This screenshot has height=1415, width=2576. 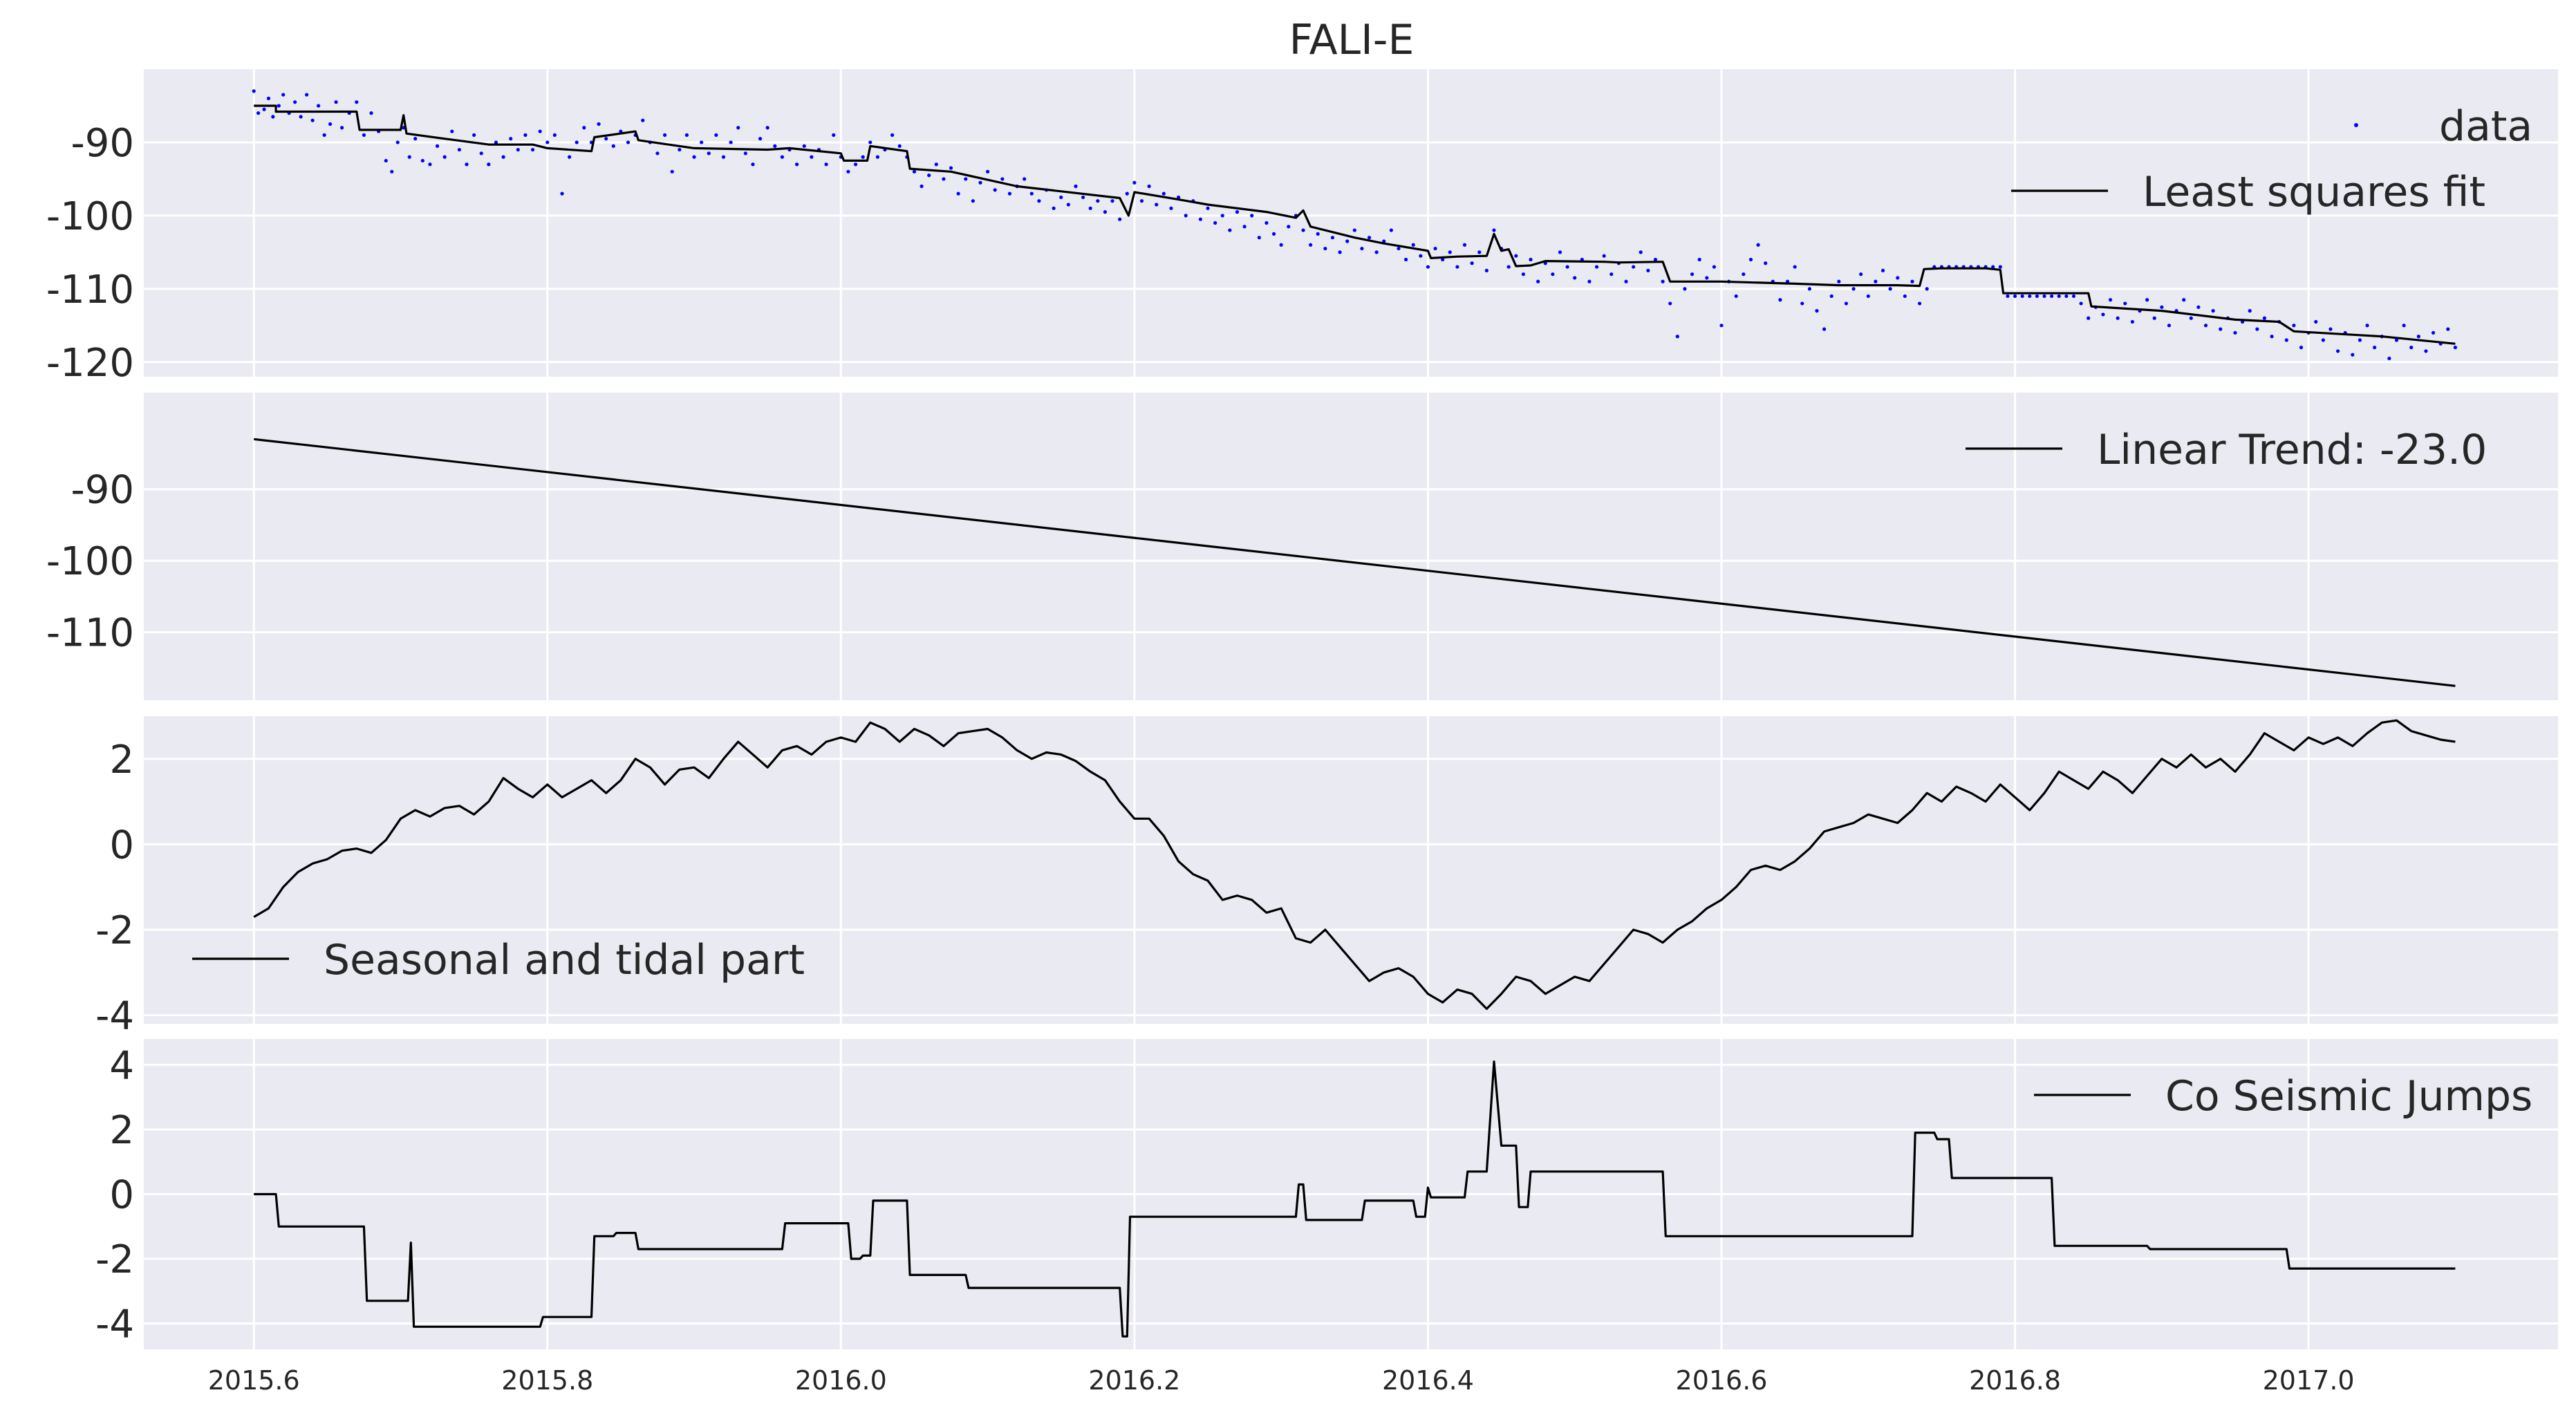 I want to click on x-tick-label: 2015.6, so click(x=254, y=1380).